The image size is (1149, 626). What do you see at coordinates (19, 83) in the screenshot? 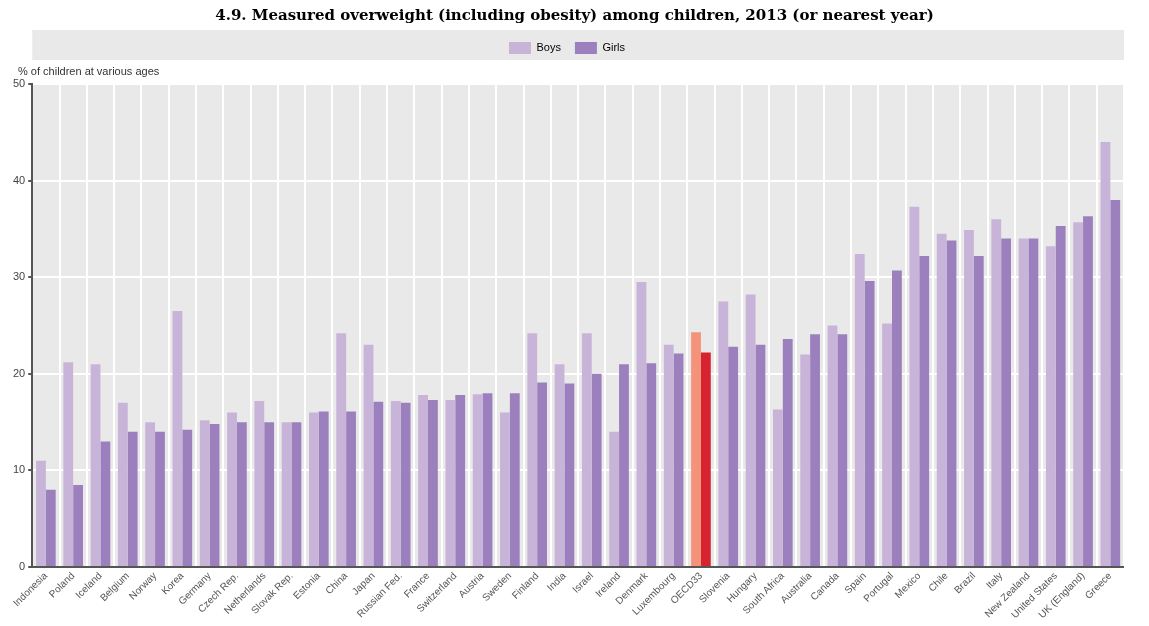
I see `y-tick-label: 50` at bounding box center [19, 83].